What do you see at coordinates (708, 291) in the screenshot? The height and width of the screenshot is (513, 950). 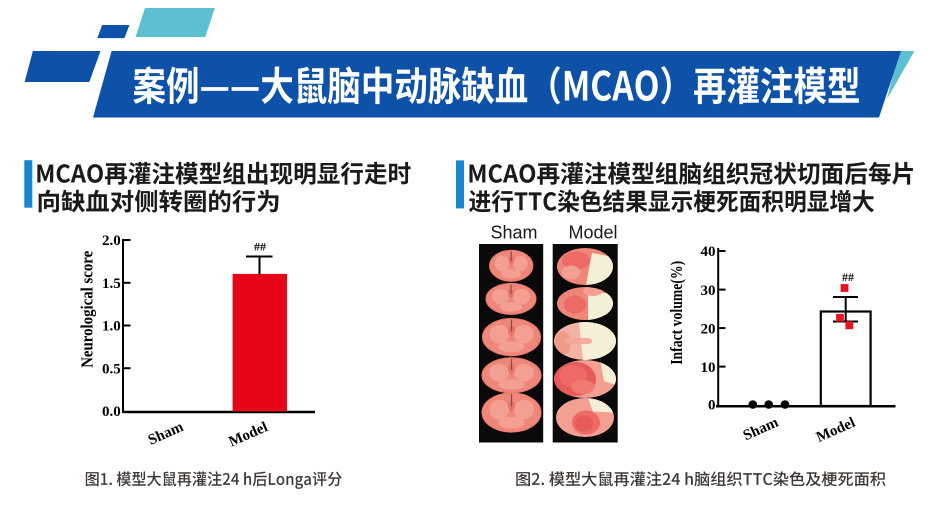 I see `svg-text: 30` at bounding box center [708, 291].